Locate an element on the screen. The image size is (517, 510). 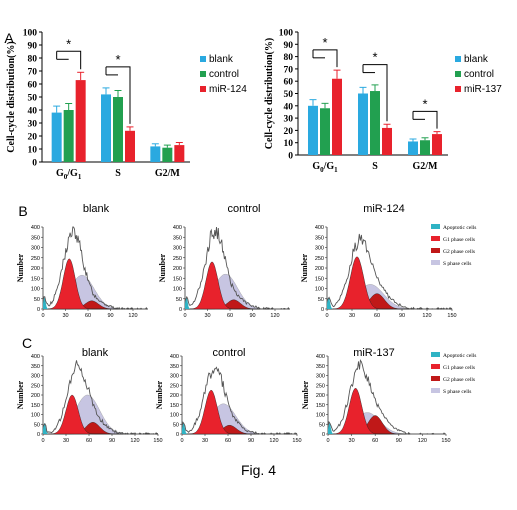
legend-swatch-blank is located at coordinates (203, 59).